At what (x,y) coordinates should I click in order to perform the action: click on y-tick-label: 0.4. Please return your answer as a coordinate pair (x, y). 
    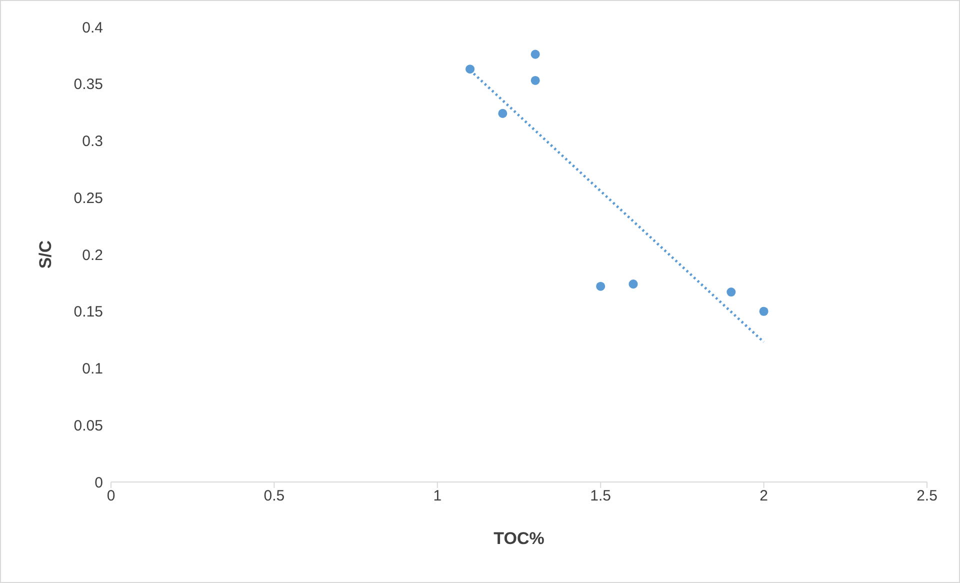
    Looking at the image, I should click on (92, 27).